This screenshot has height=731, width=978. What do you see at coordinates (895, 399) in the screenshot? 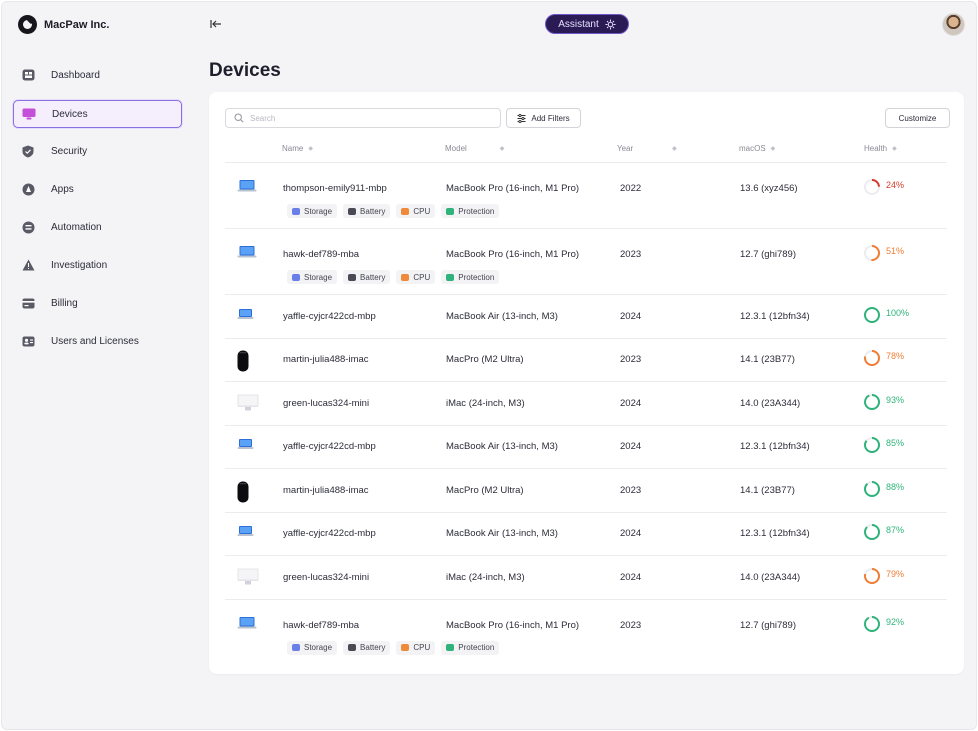
I see `health-value: 93%` at bounding box center [895, 399].